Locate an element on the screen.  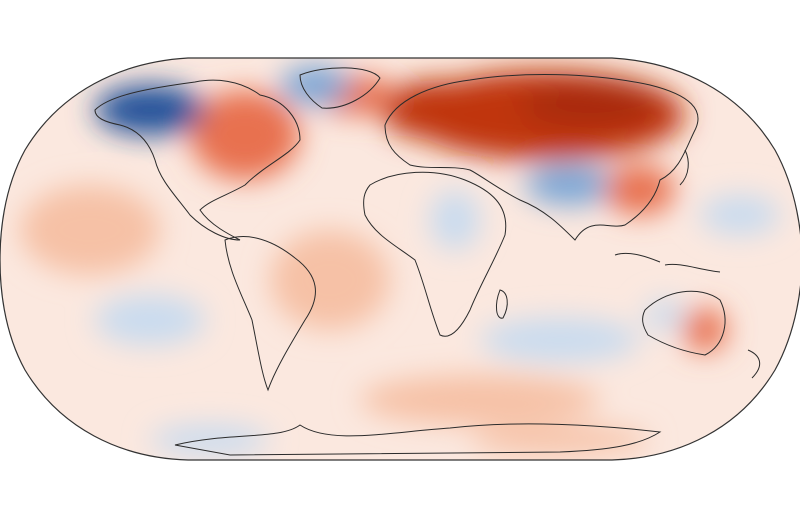
greenland-cool is located at coordinates (315, 85).